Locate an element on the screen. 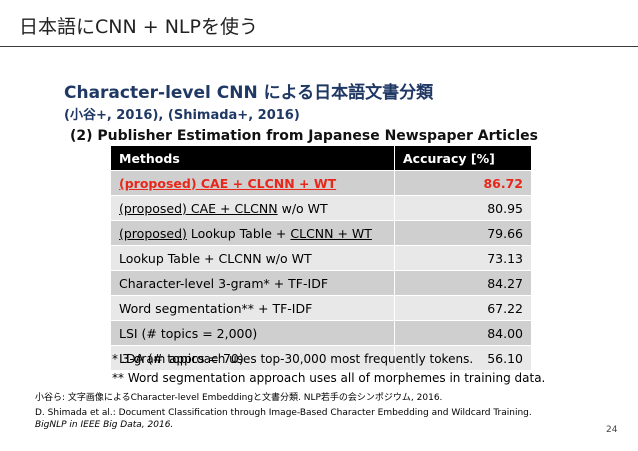 This screenshot has width=638, height=451. table-row: (proposed) CAE + CLCNN w/o WT 80.95 is located at coordinates (321, 208).